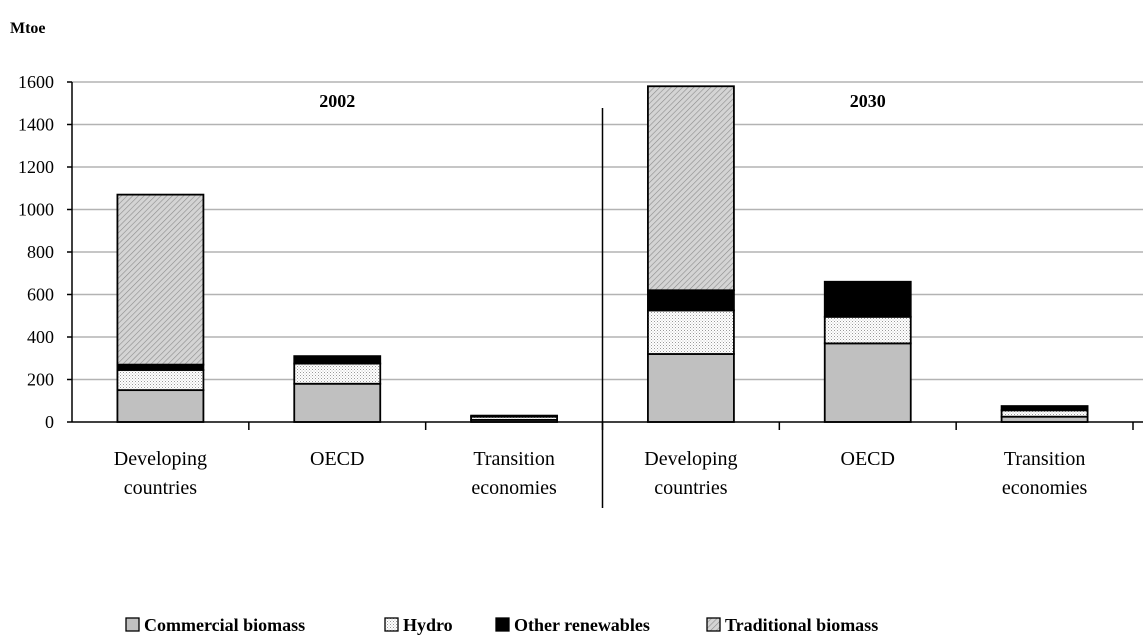  What do you see at coordinates (801, 625) in the screenshot?
I see `legend-label: Traditional biomass` at bounding box center [801, 625].